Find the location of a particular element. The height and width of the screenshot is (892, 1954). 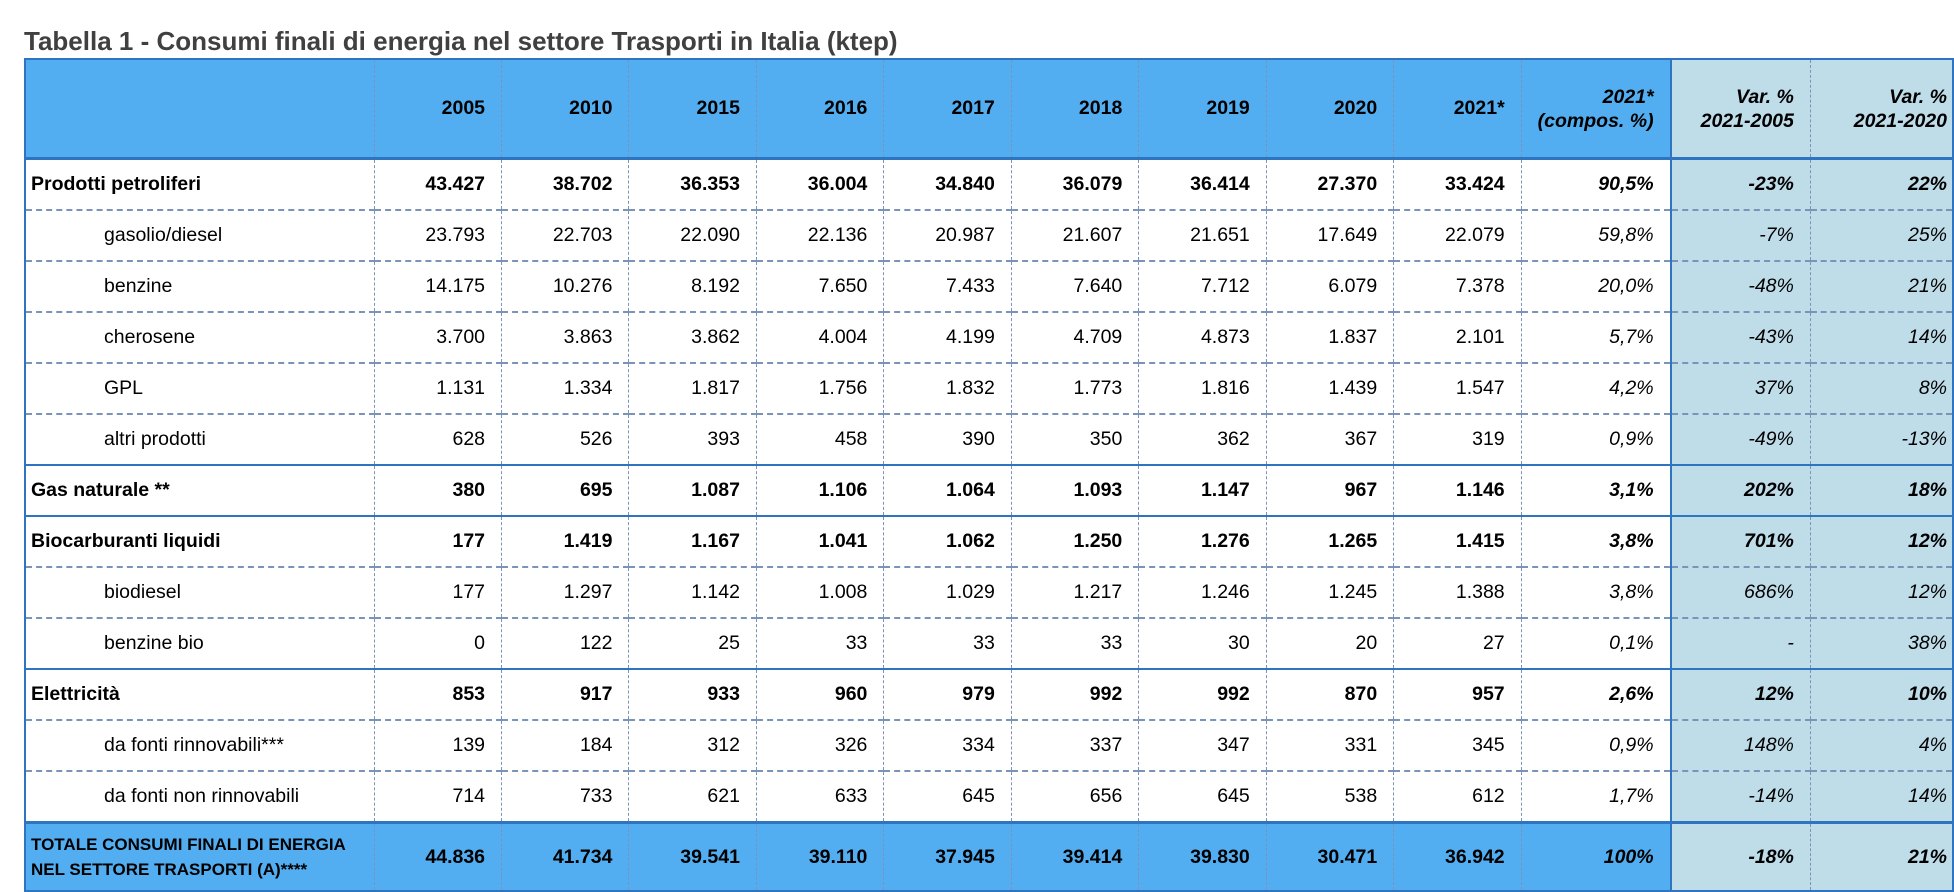

var2-cell: 10% is located at coordinates (1881, 694).